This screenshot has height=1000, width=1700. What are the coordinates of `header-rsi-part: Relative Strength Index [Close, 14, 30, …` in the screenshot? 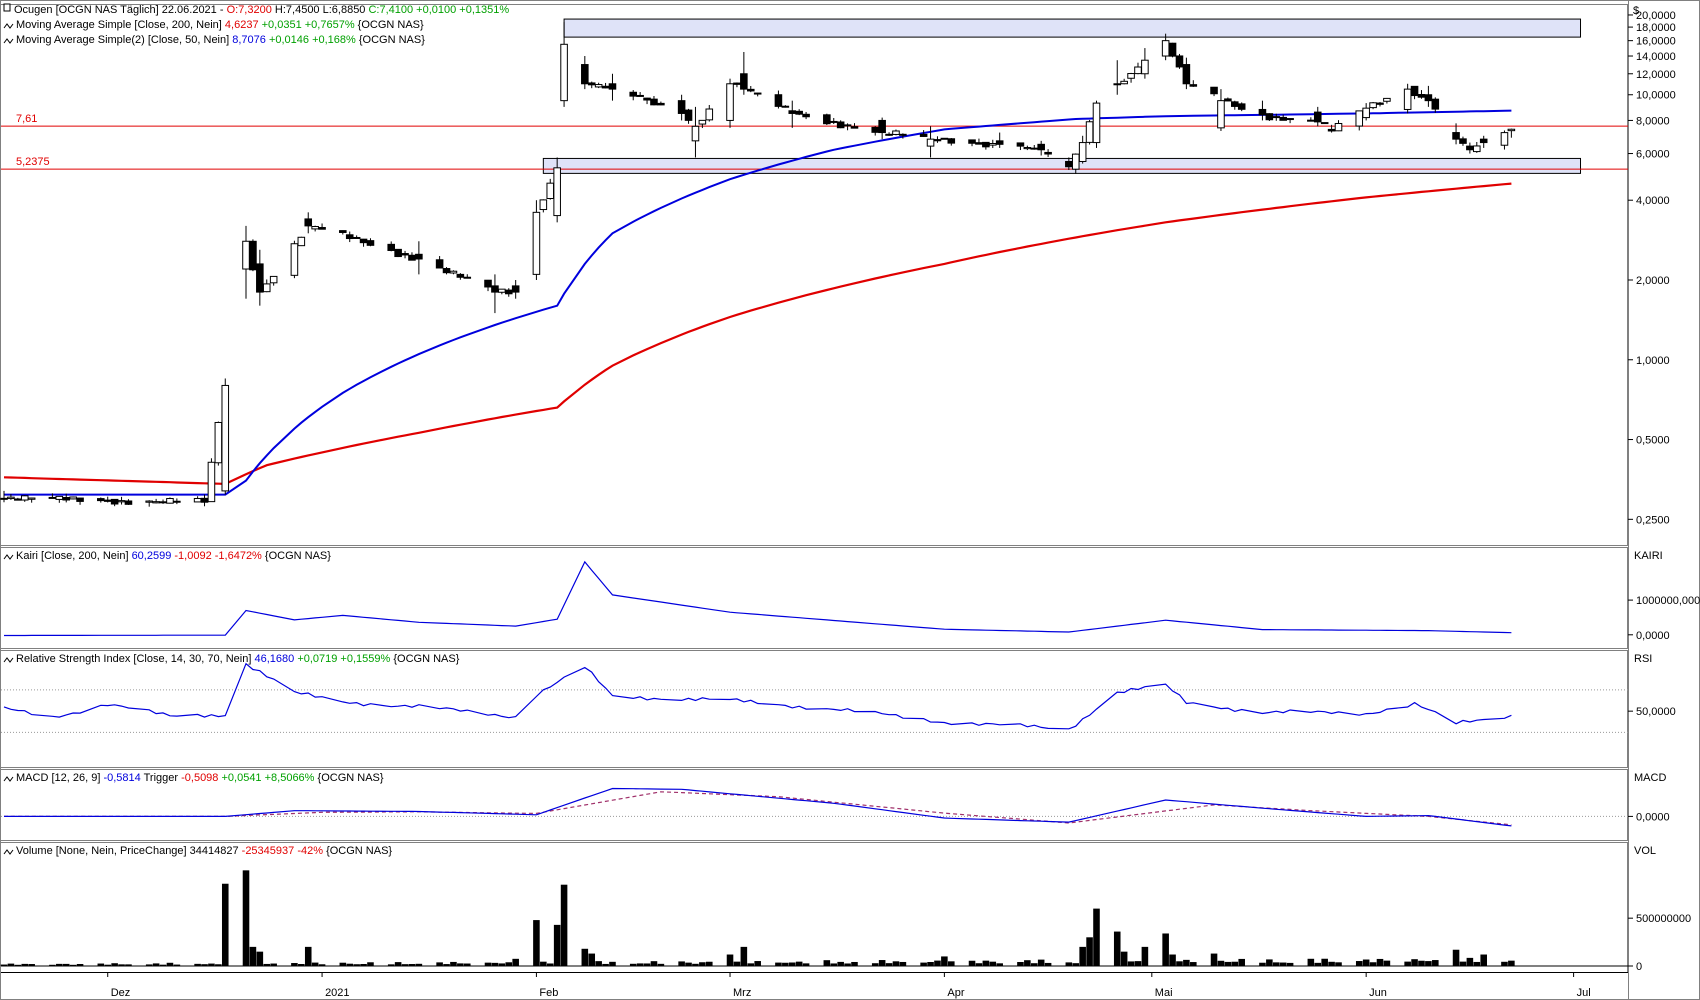 It's located at (135, 659).